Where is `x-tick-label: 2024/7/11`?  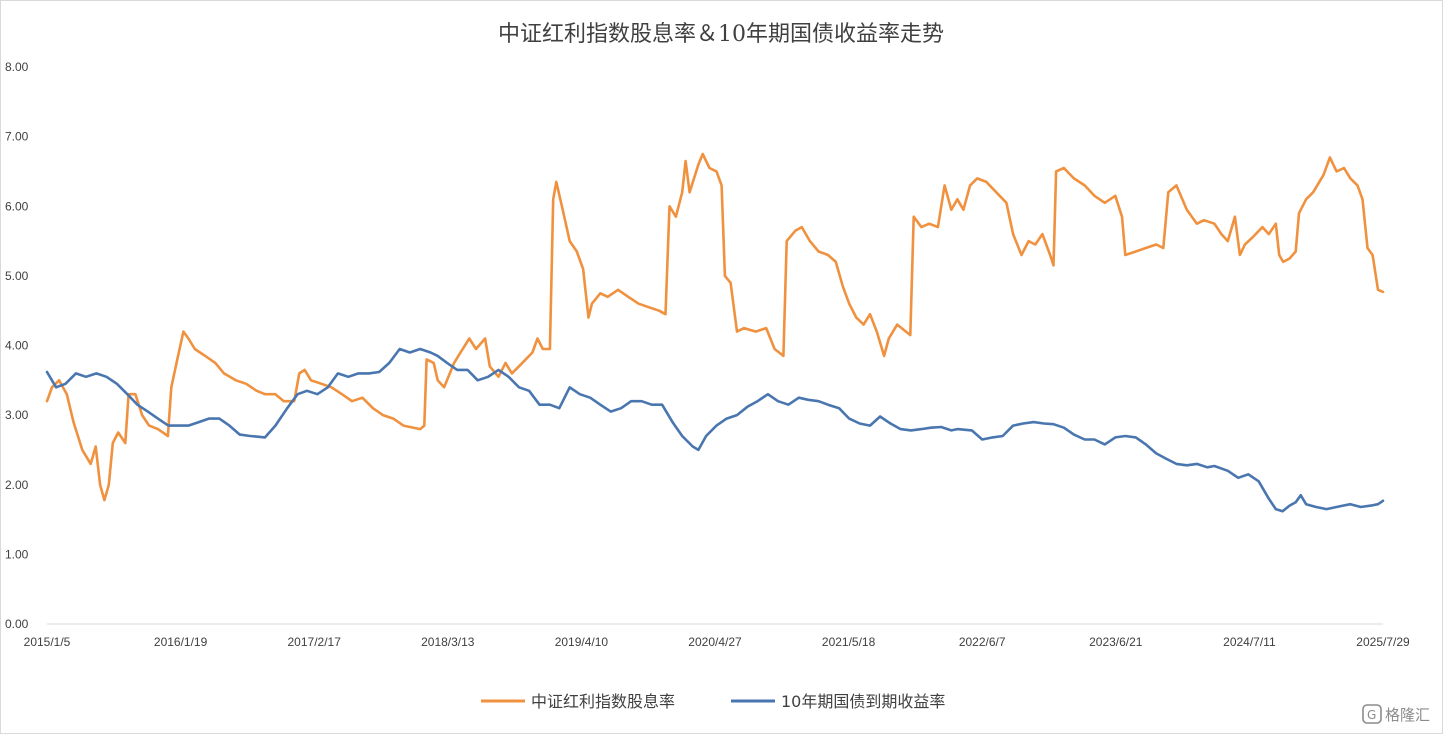
x-tick-label: 2024/7/11 is located at coordinates (1249, 642).